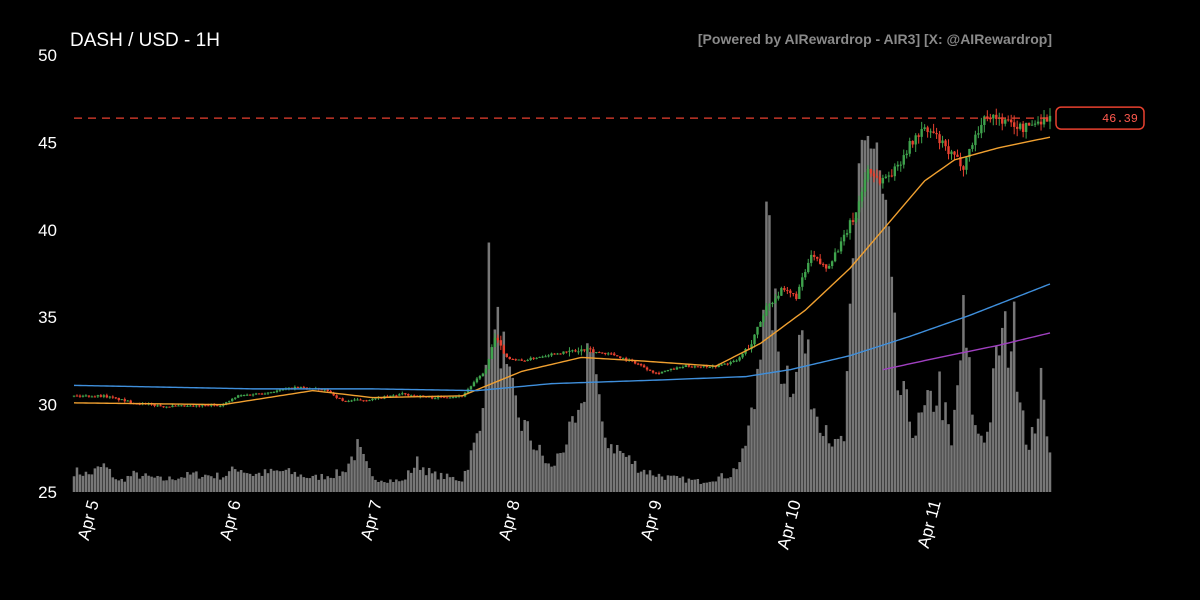 Image resolution: width=1200 pixels, height=600 pixels. What do you see at coordinates (47, 274) in the screenshot?
I see `y-axis-ticks: 25 30 35 40 45 50` at bounding box center [47, 274].